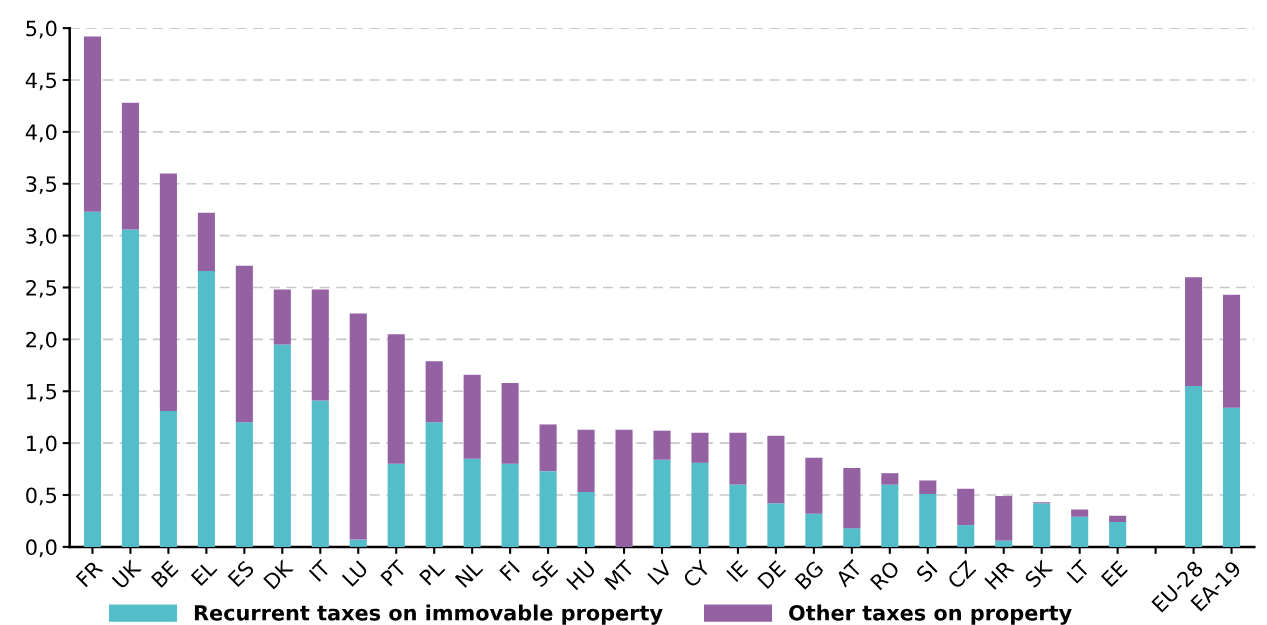 This screenshot has height=625, width=1267. What do you see at coordinates (999, 574) in the screenshot?
I see `x-tick-label: HR` at bounding box center [999, 574].